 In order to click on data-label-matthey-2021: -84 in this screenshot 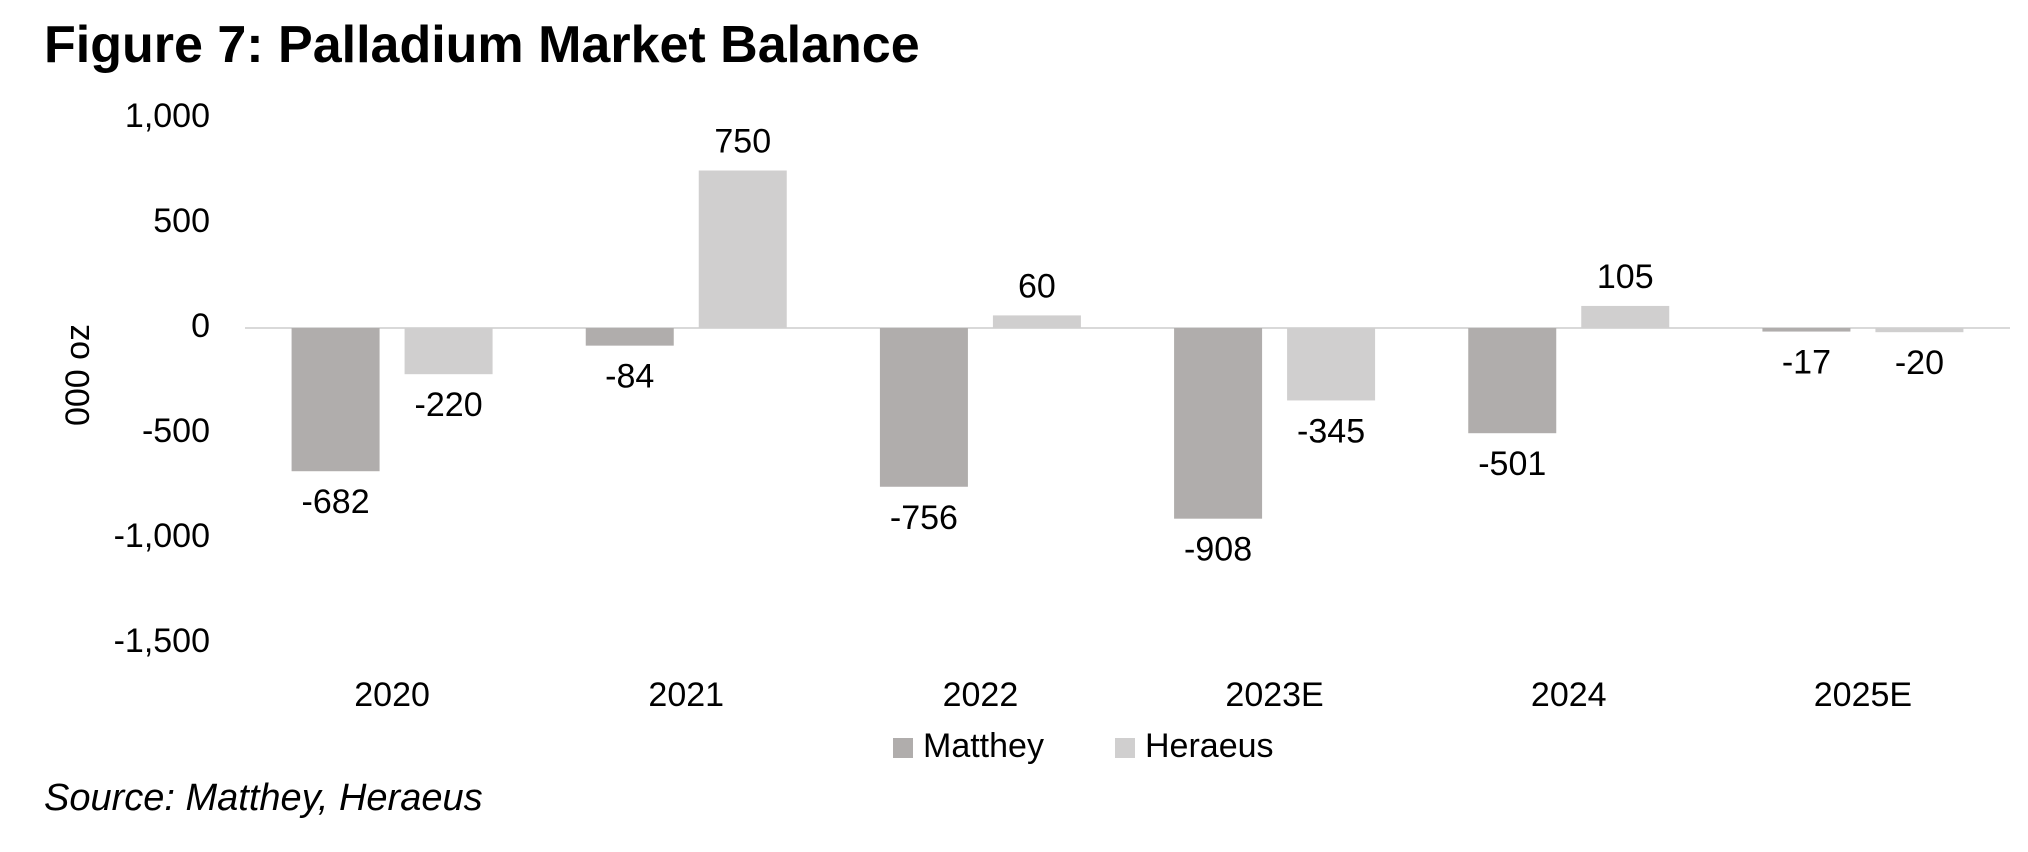, I will do `click(629, 377)`.